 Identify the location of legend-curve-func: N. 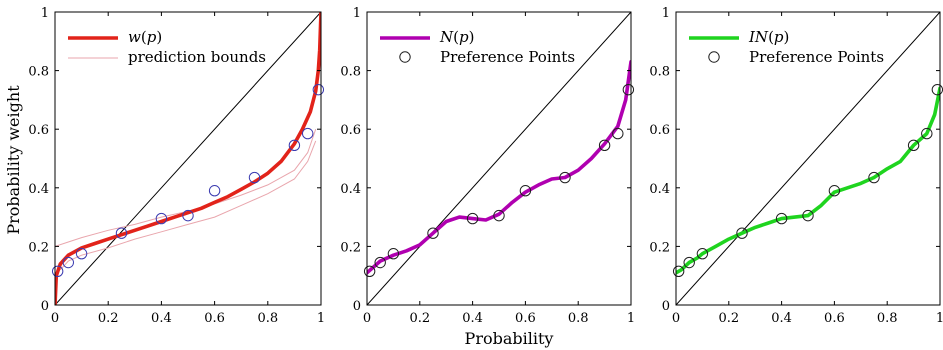
(446, 37).